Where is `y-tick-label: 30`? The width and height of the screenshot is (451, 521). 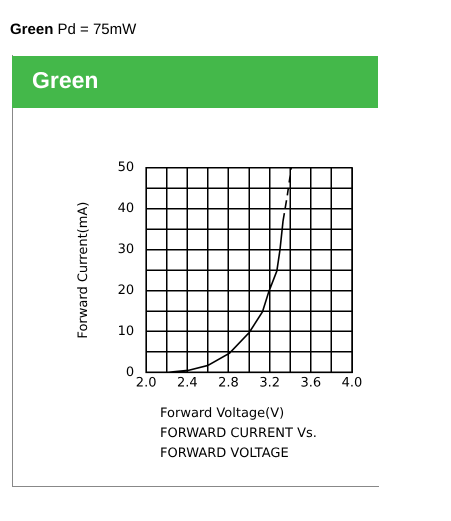
y-tick-label: 30 is located at coordinates (126, 250).